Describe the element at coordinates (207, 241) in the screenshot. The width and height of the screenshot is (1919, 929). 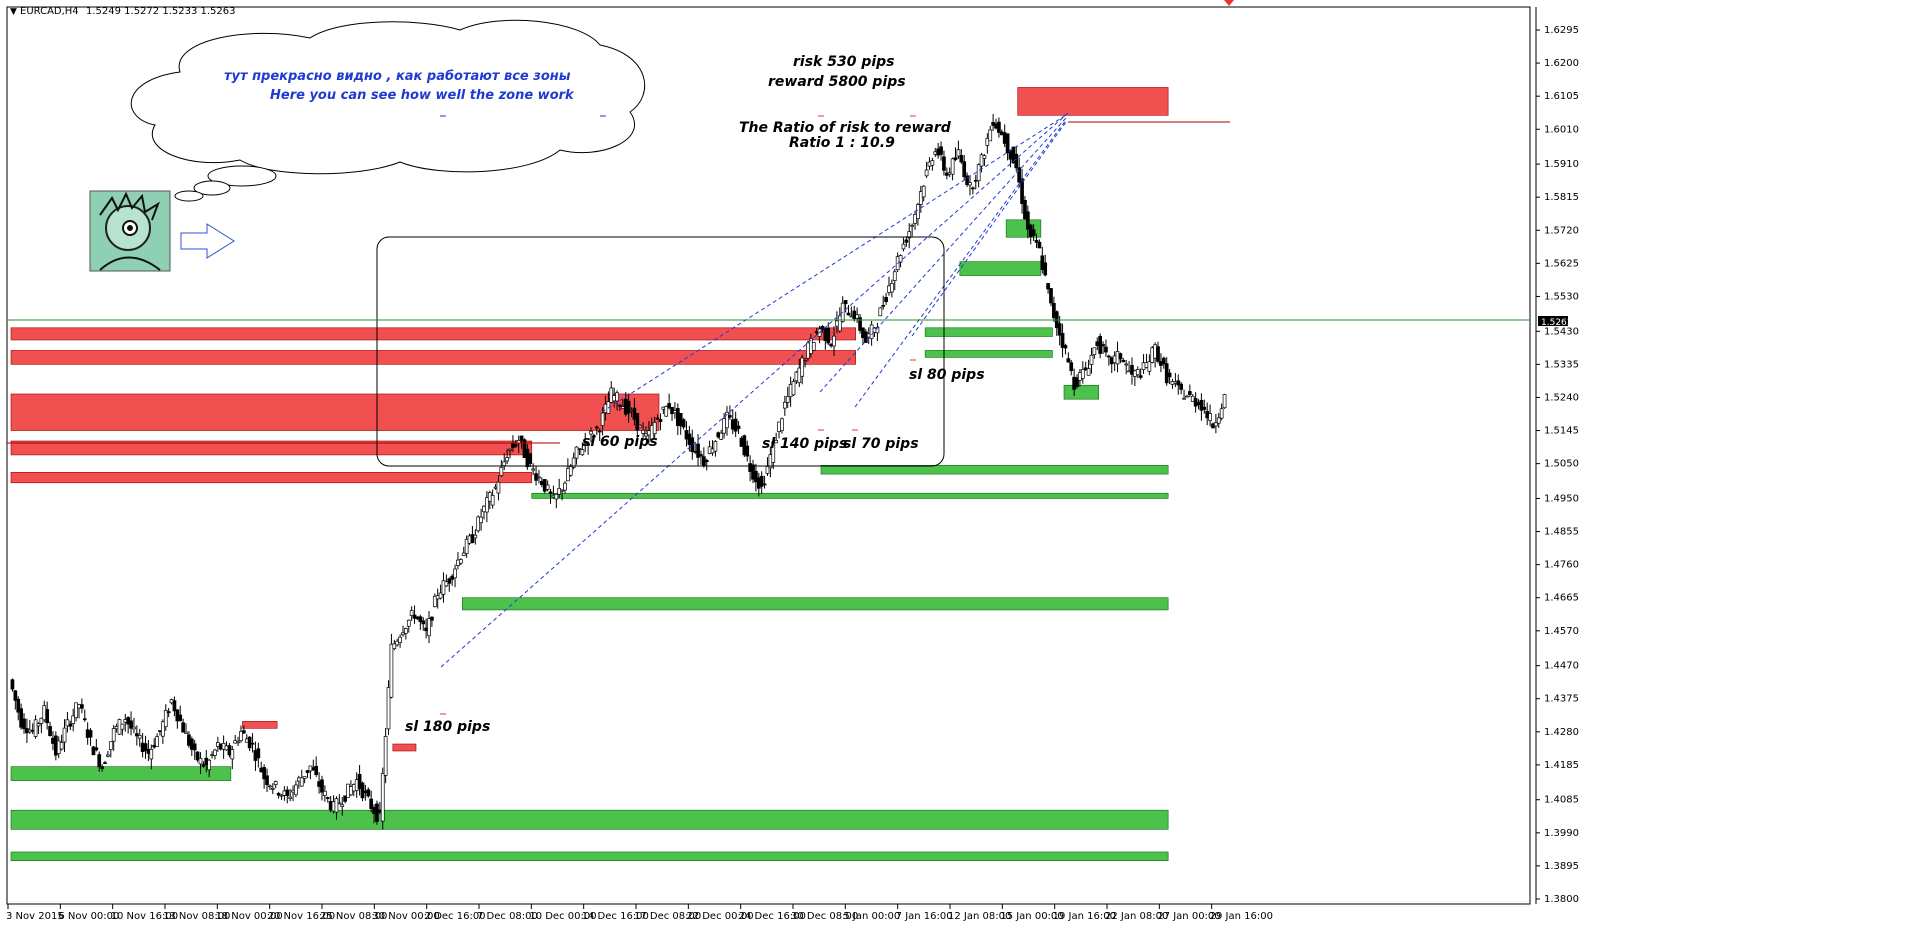
I see `hollow-arrow-icon` at that location.